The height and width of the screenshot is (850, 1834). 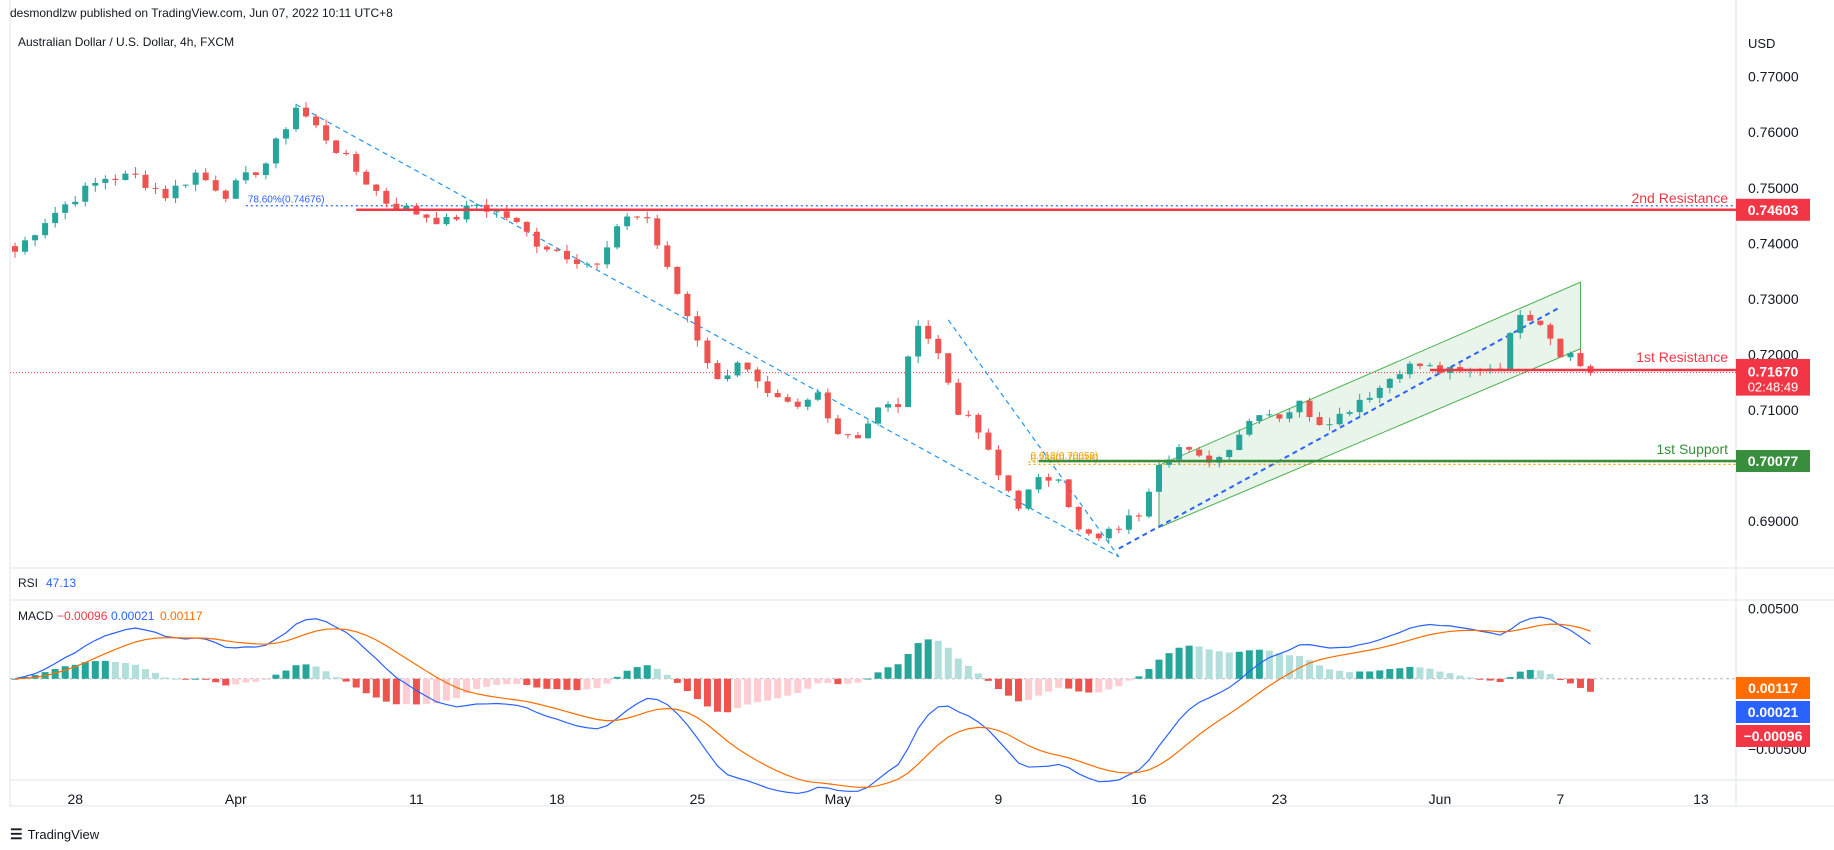 I want to click on bar-countdown: 02:48:49, so click(x=1773, y=387).